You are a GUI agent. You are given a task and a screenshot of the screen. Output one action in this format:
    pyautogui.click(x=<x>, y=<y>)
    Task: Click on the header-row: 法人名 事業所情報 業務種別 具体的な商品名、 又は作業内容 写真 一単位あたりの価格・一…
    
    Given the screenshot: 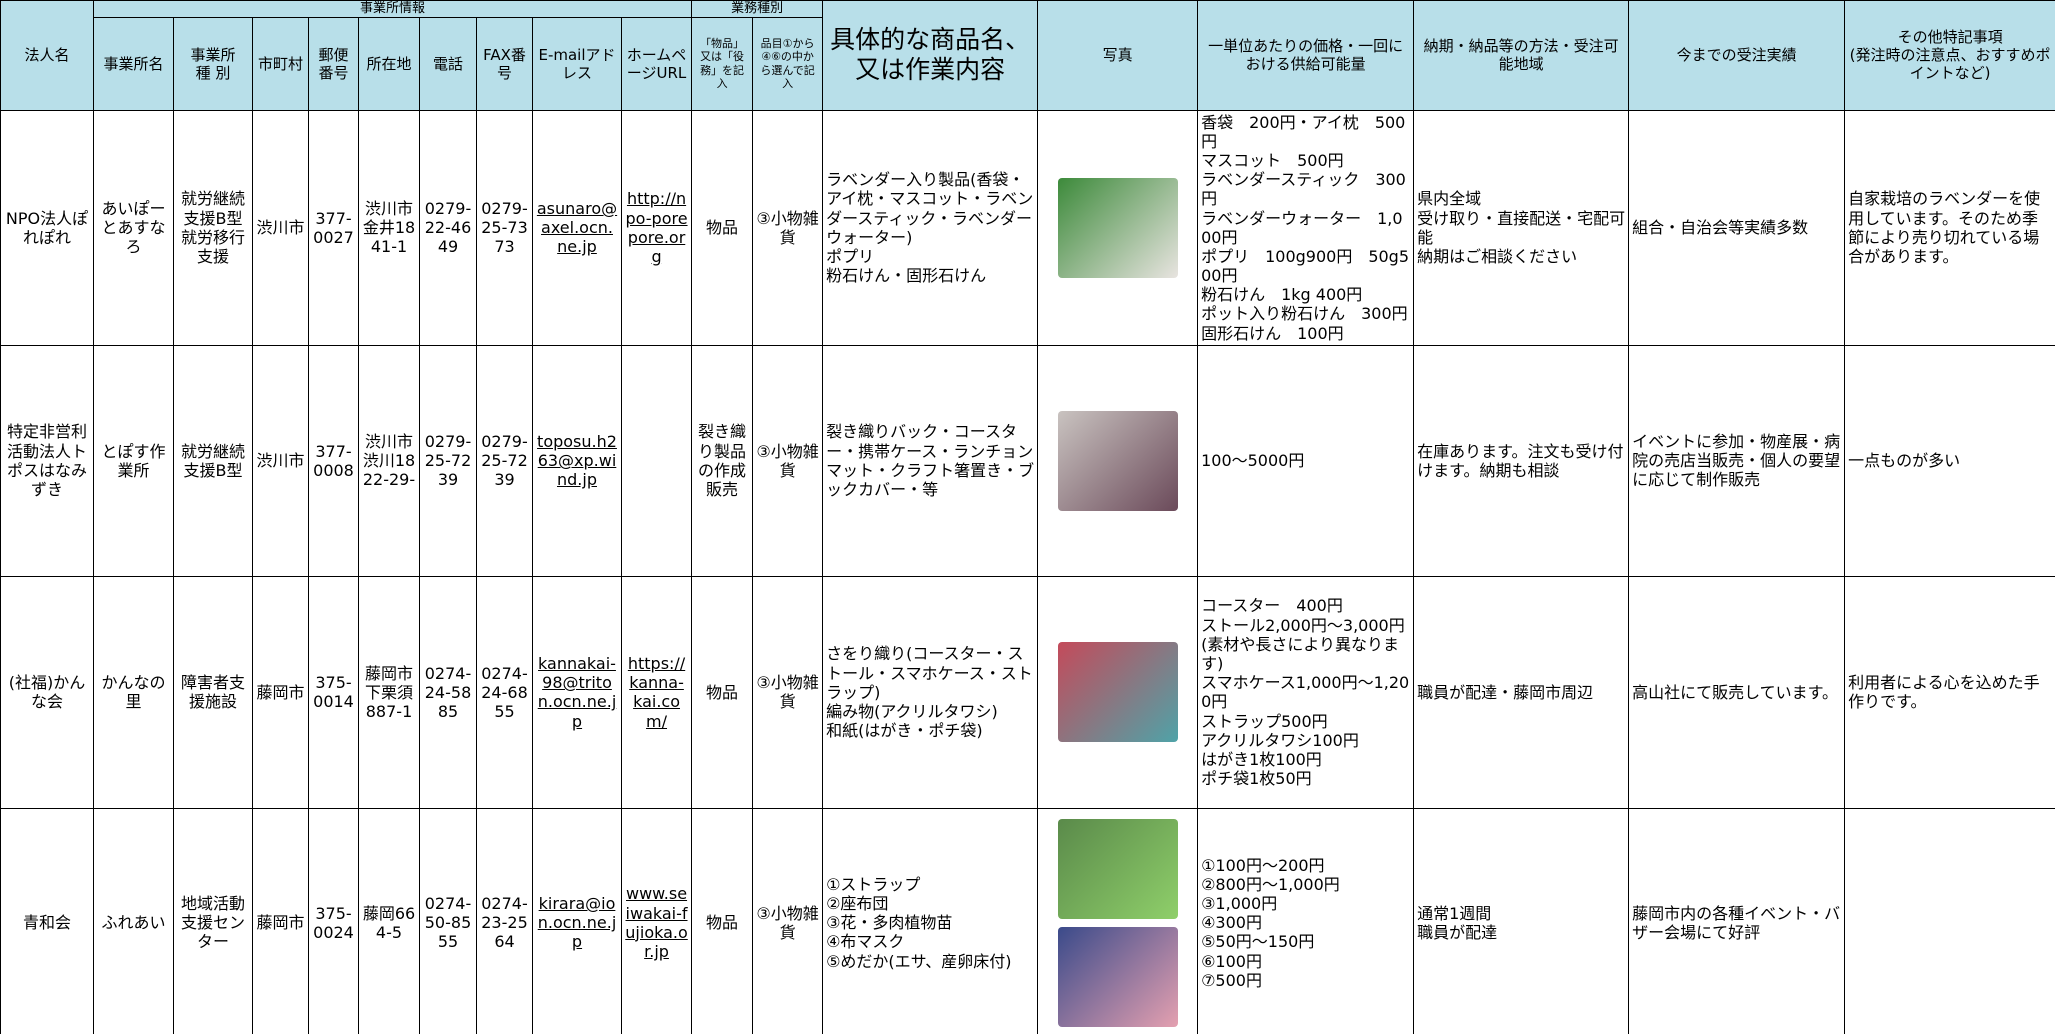 What is the action you would take?
    pyautogui.click(x=1027, y=55)
    